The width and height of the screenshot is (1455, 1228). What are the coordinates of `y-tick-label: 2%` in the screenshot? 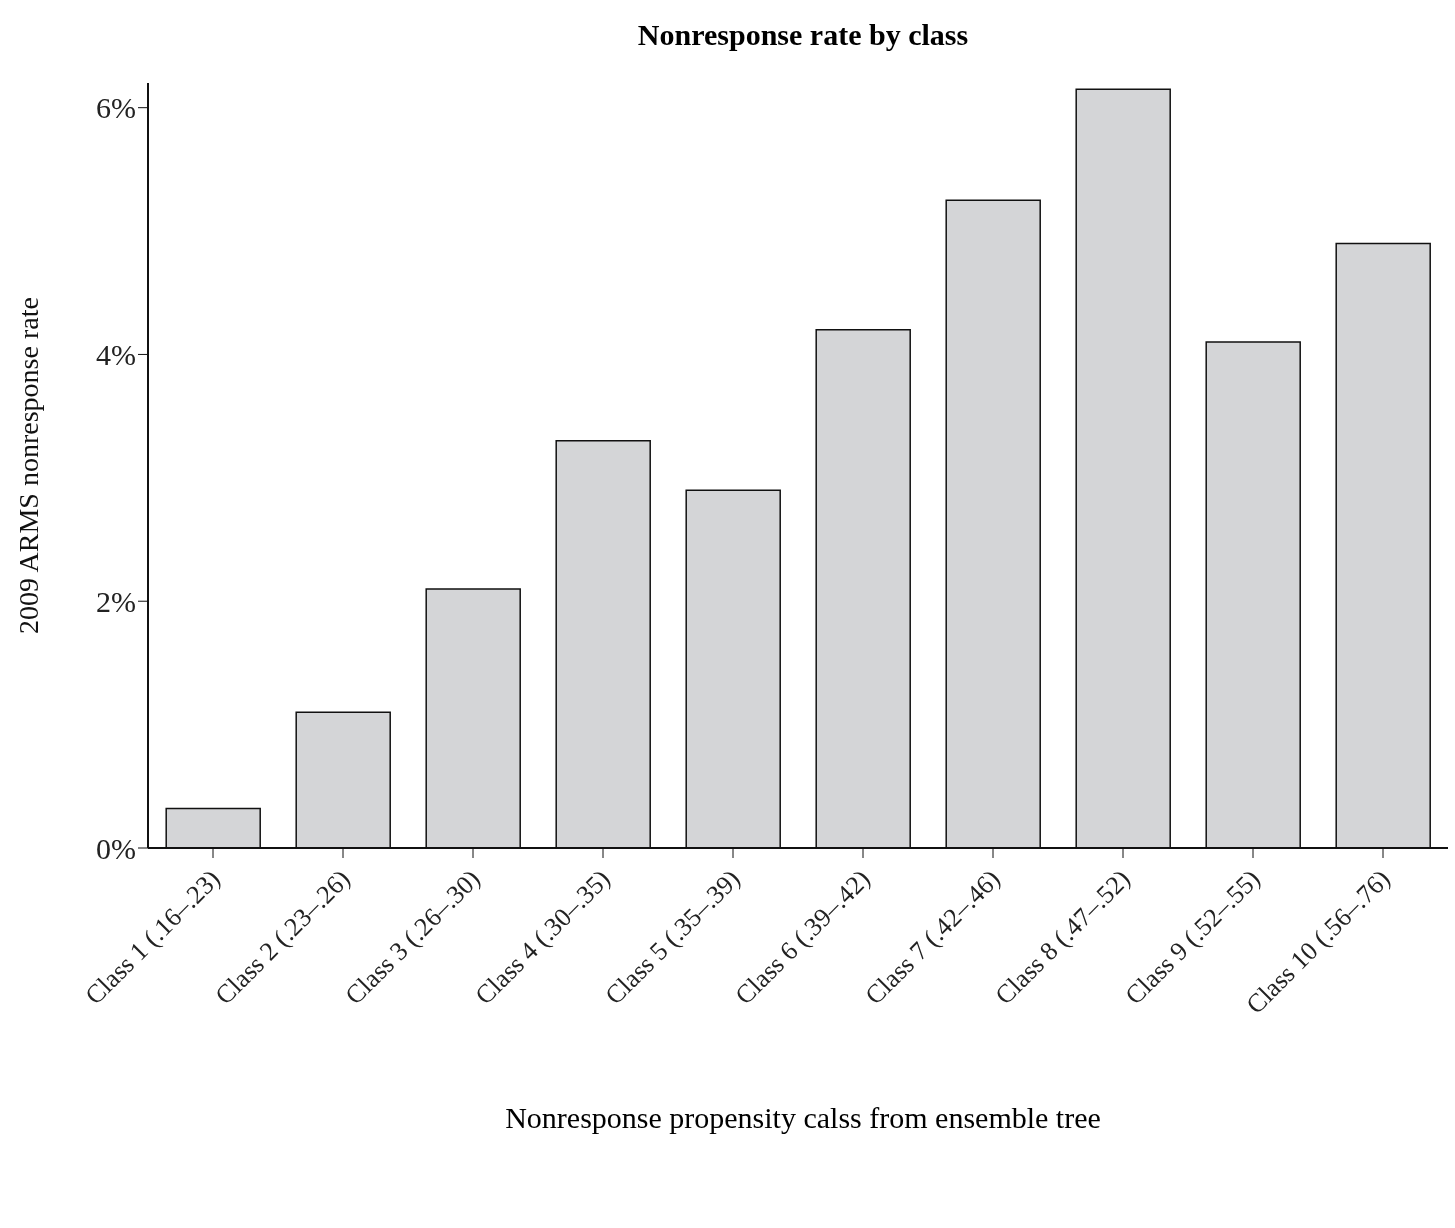 It's located at (116, 601).